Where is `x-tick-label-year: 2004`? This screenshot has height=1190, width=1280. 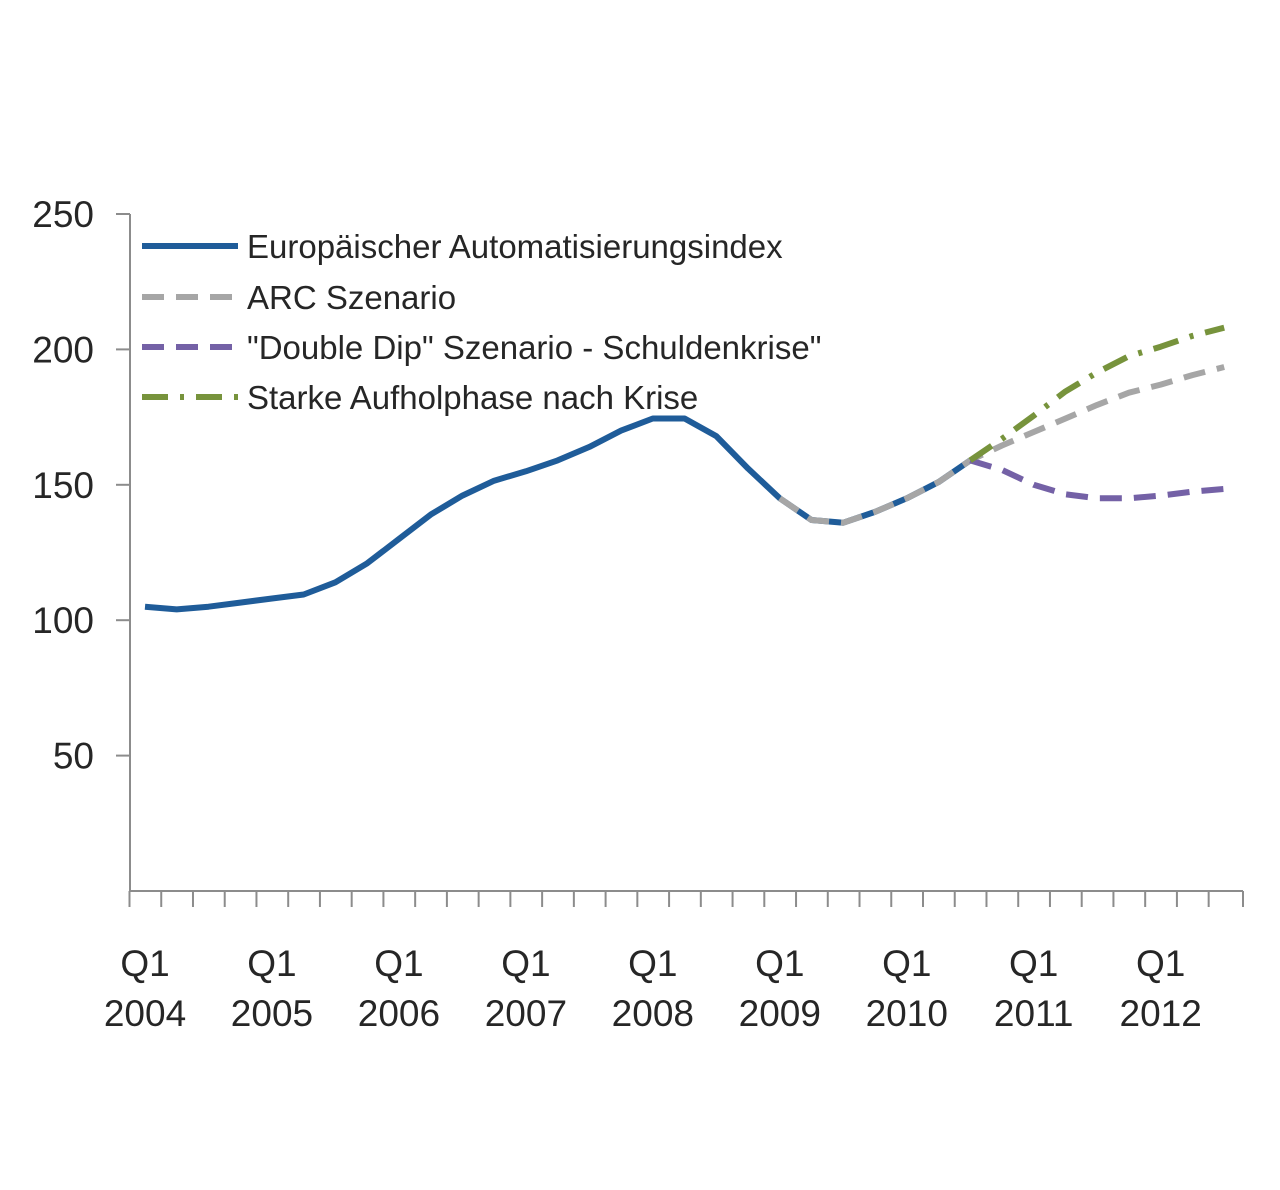
x-tick-label-year: 2004 is located at coordinates (145, 1013).